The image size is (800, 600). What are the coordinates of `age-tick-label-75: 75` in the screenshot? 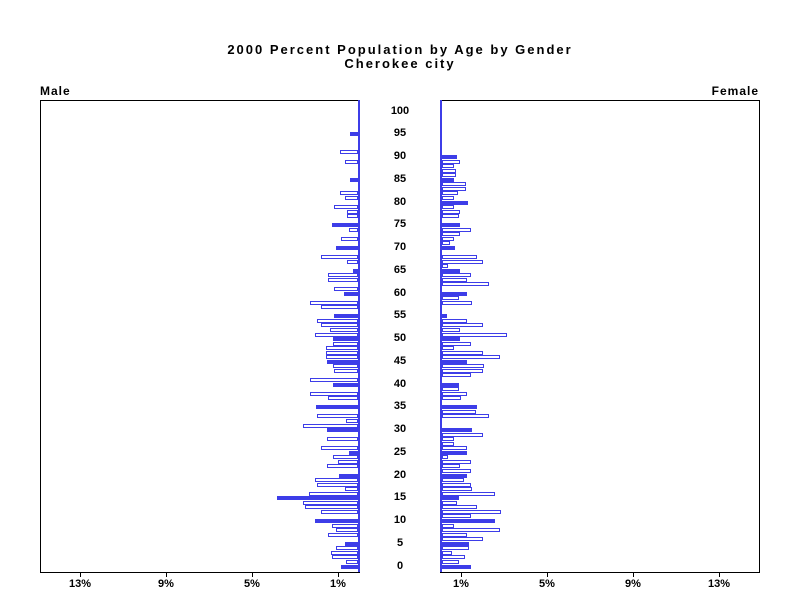 It's located at (400, 224).